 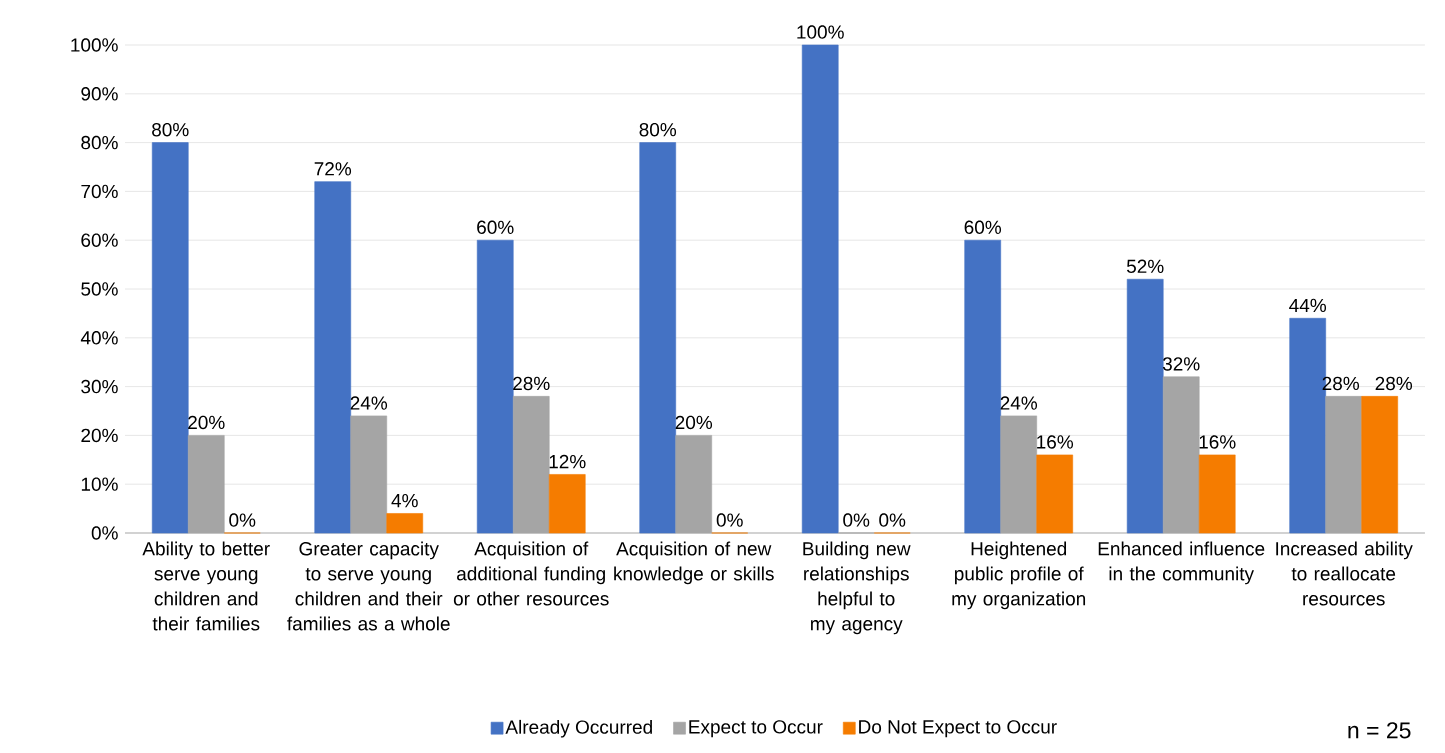 What do you see at coordinates (857, 588) in the screenshot?
I see `x-tick-label: Building new relationships helpful to my agency` at bounding box center [857, 588].